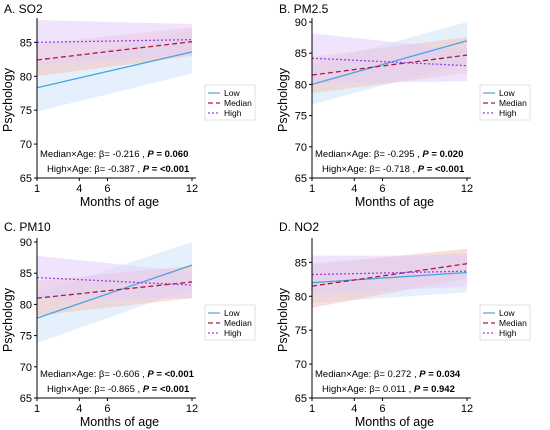 The width and height of the screenshot is (550, 430). Describe the element at coordinates (304, 9) in the screenshot. I see `panel-title: B. PM2.5` at that location.